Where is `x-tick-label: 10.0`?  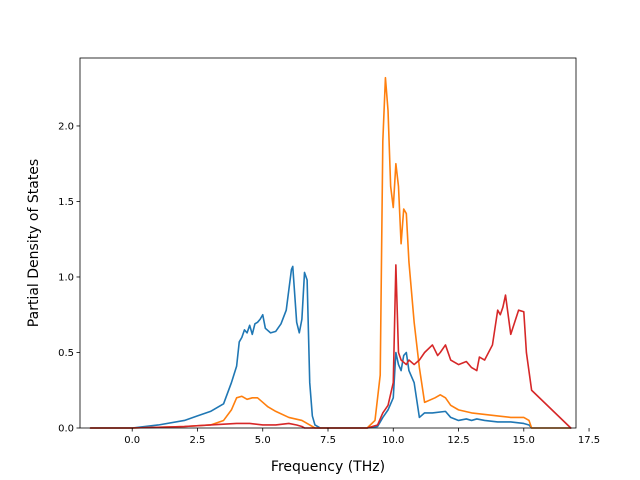
x-tick-label: 10.0 is located at coordinates (393, 440).